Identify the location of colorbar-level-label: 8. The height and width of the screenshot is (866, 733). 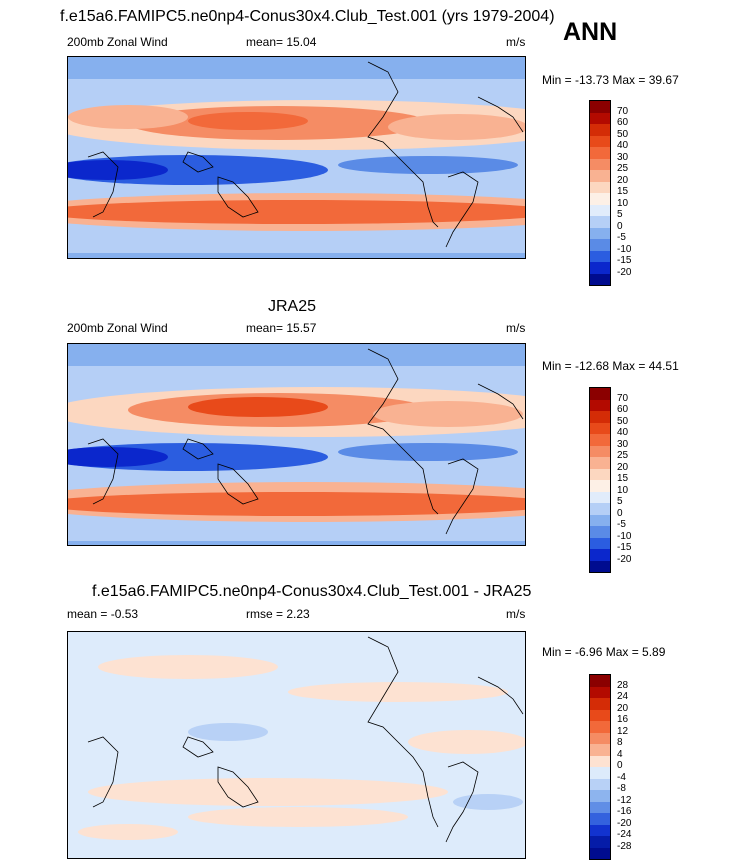
(620, 742).